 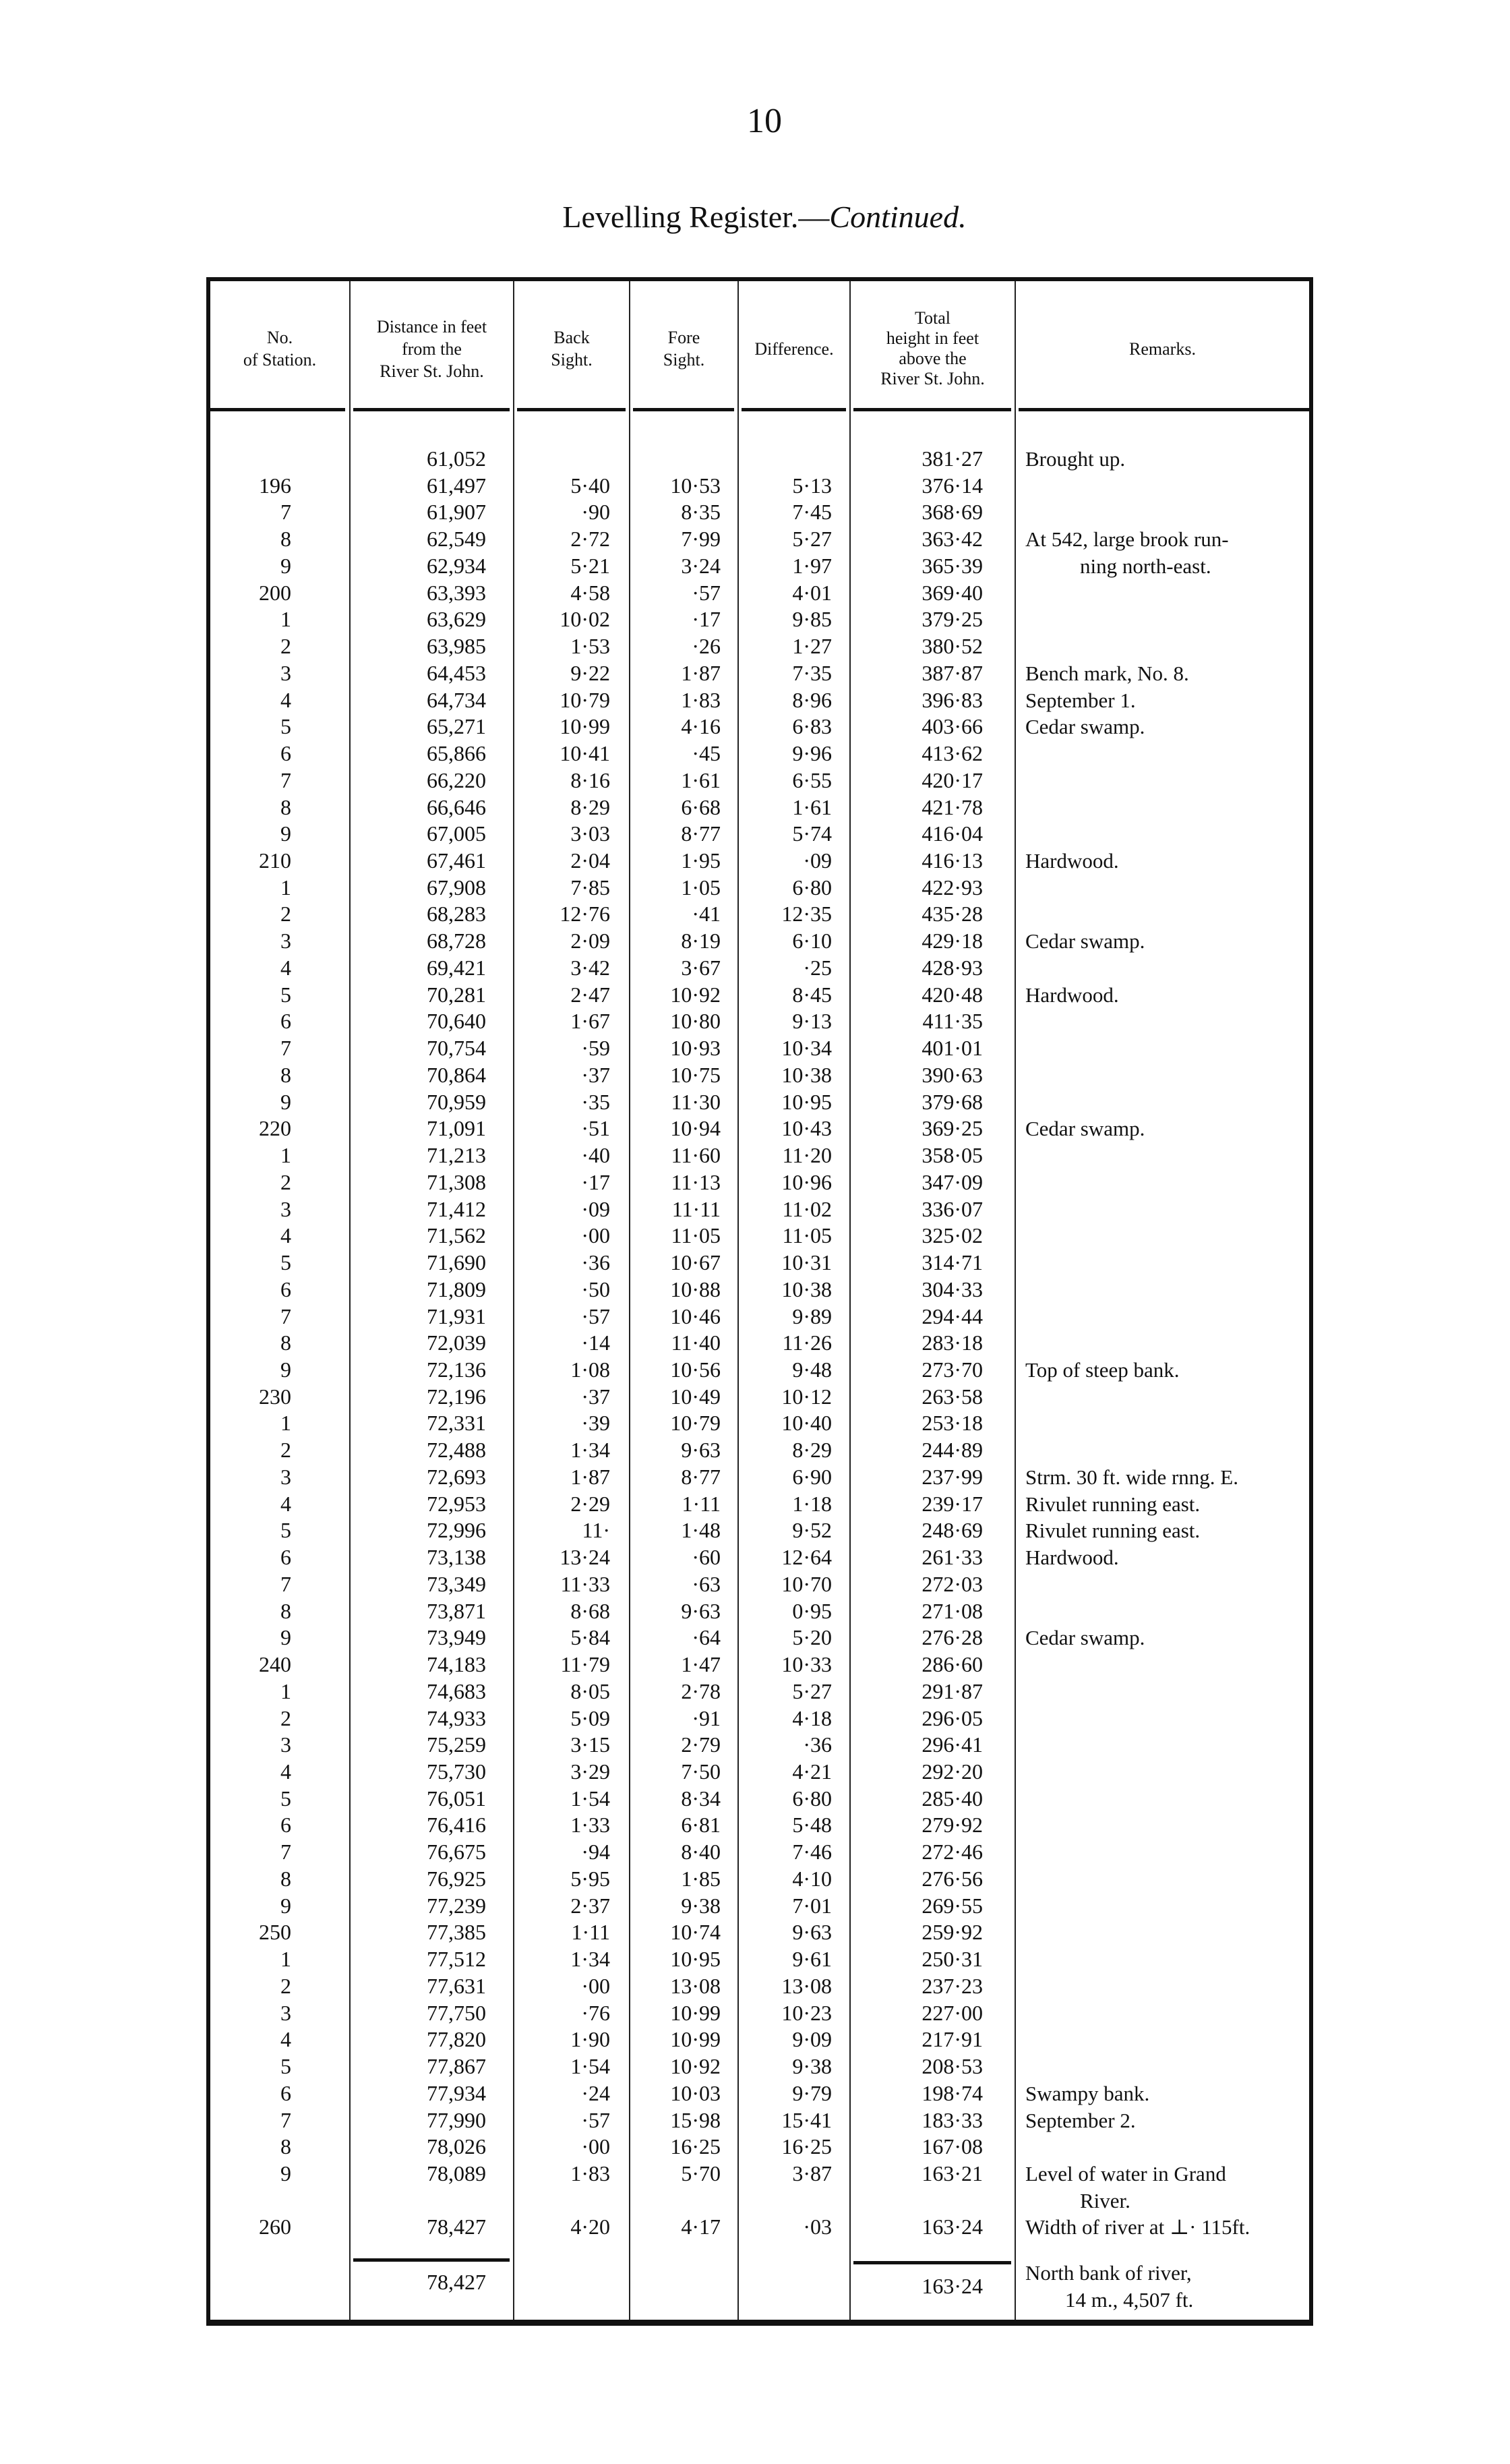 What do you see at coordinates (590, 485) in the screenshot?
I see `back-sight-cell: 5·40` at bounding box center [590, 485].